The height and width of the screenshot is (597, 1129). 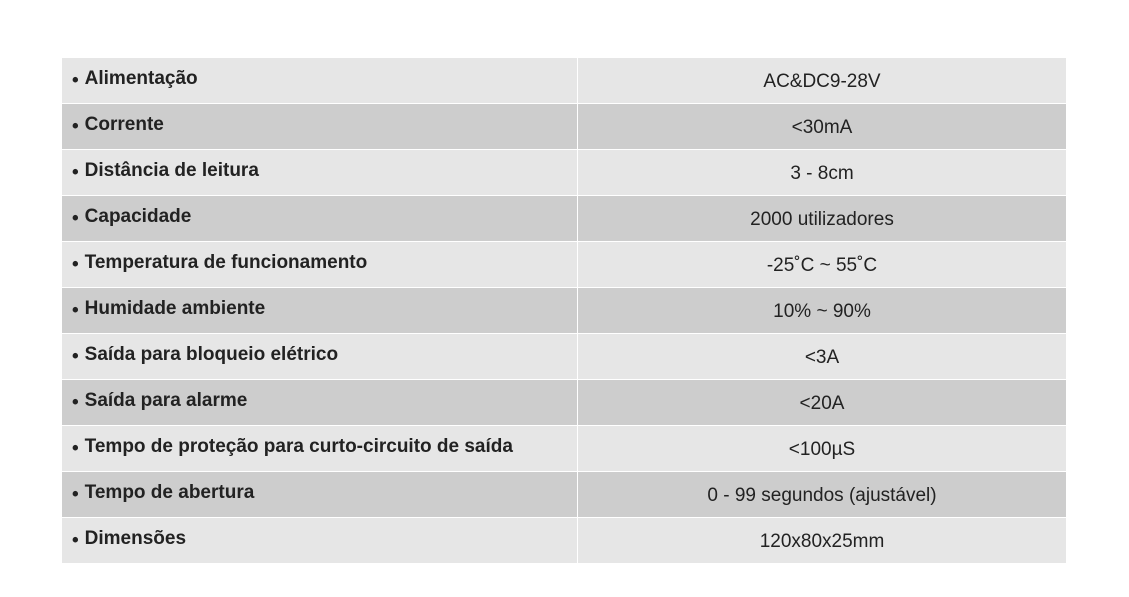 I want to click on spec-label-cell: • Saída para bloqueio elétrico, so click(x=319, y=356).